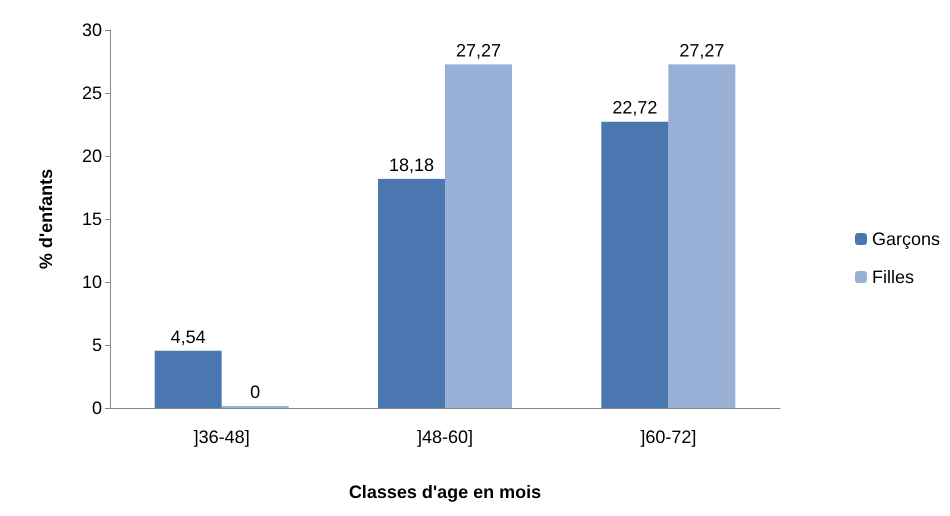 The image size is (950, 516). Describe the element at coordinates (92, 93) in the screenshot. I see `y-tick-label: 25` at that location.